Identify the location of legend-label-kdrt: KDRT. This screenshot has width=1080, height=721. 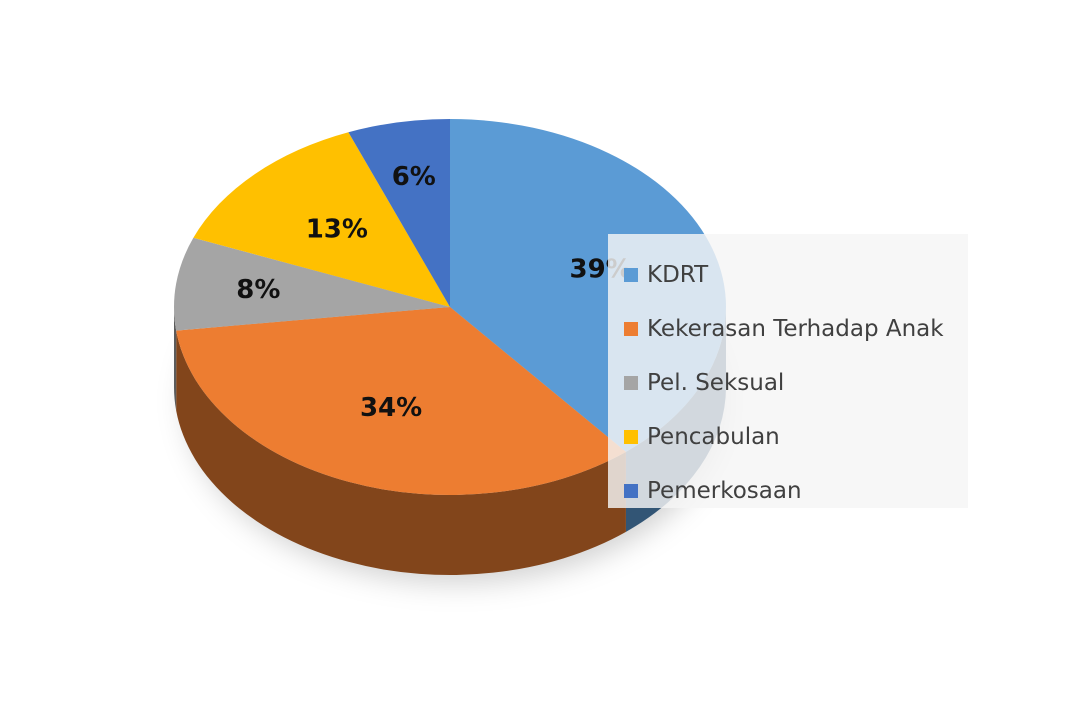
(678, 275).